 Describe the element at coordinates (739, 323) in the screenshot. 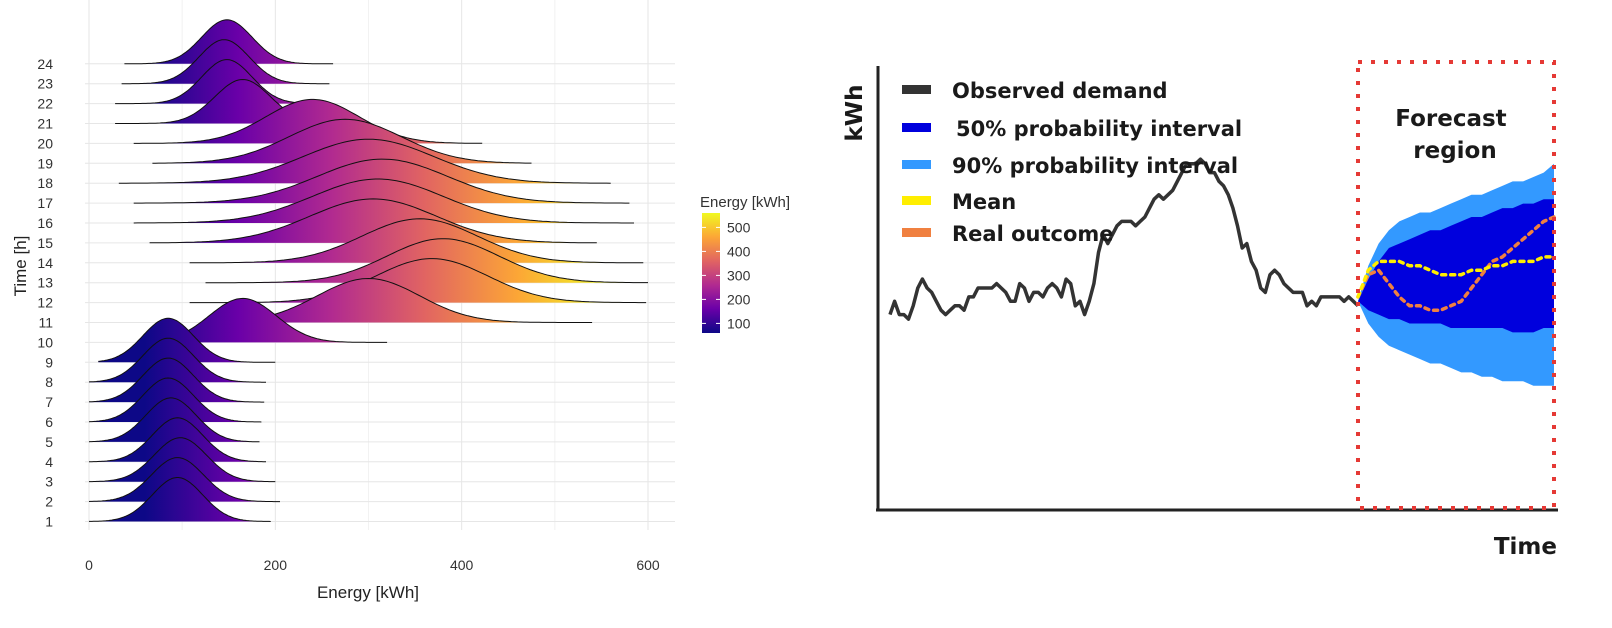

I see `colorbar-tick-label: 100` at that location.